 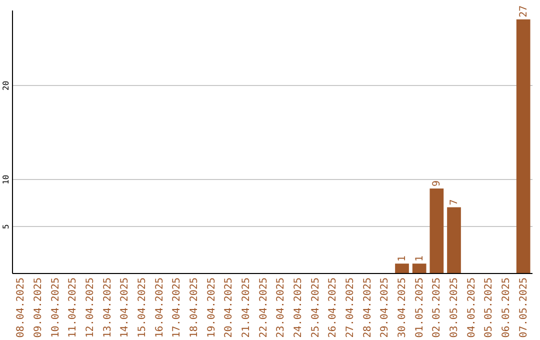 What do you see at coordinates (506, 308) in the screenshot?
I see `x-tick-label: 06.05.2025` at bounding box center [506, 308].